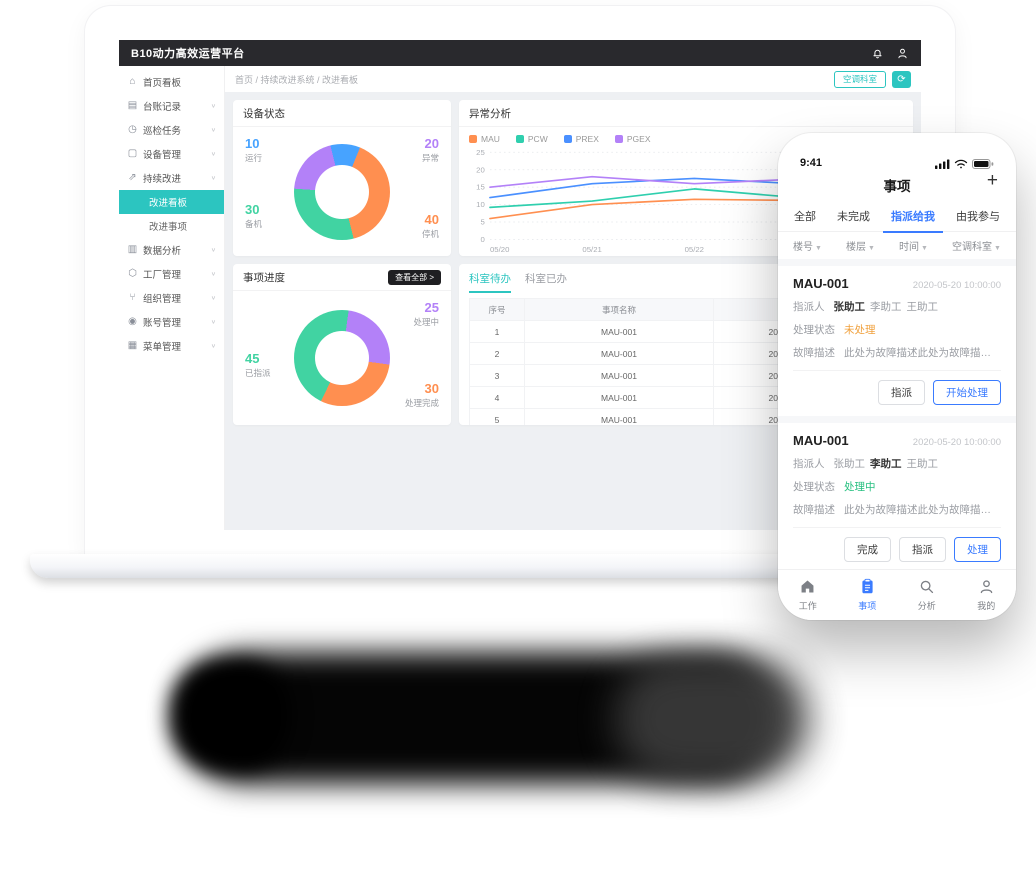 The width and height of the screenshot is (1036, 870). I want to click on account-icon: ◉, so click(132, 321).